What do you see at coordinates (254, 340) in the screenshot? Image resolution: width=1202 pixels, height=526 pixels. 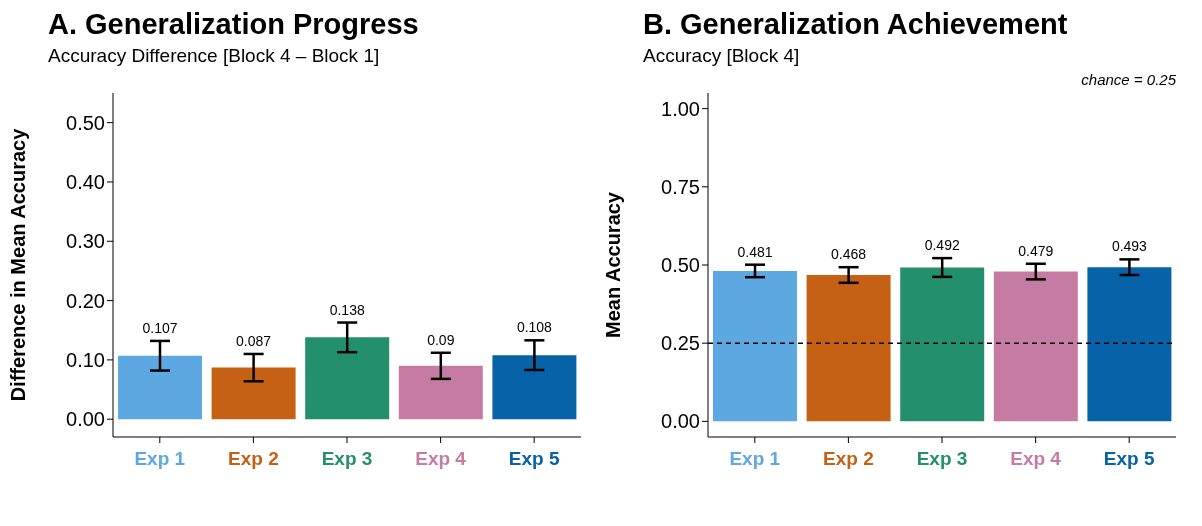 I see `data-label: 0.087` at bounding box center [254, 340].